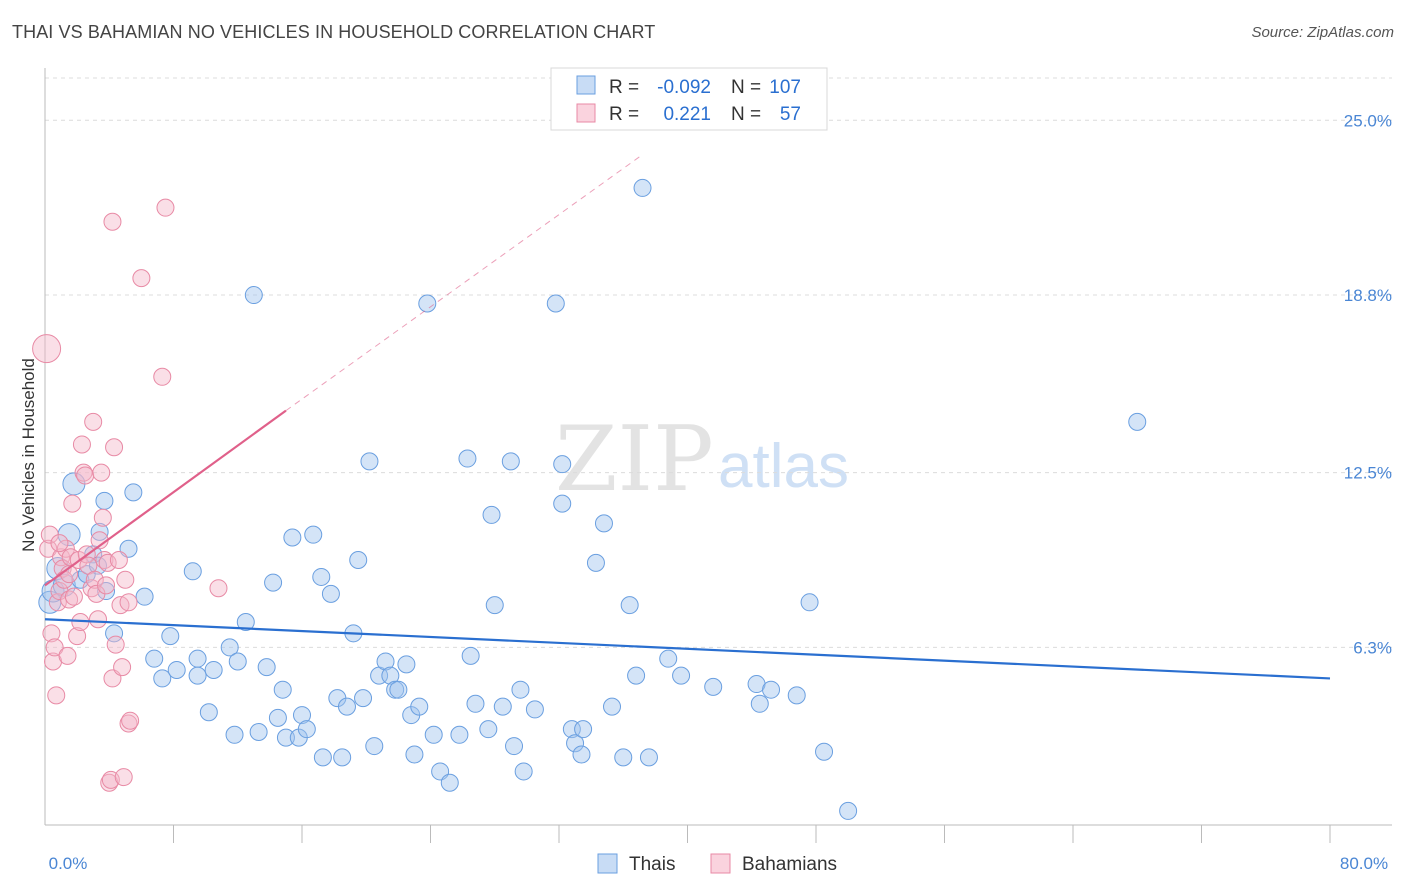 The height and width of the screenshot is (892, 1406). What do you see at coordinates (624, 114) in the screenshot?
I see `legend-bahamian-r-label: R =` at bounding box center [624, 114].